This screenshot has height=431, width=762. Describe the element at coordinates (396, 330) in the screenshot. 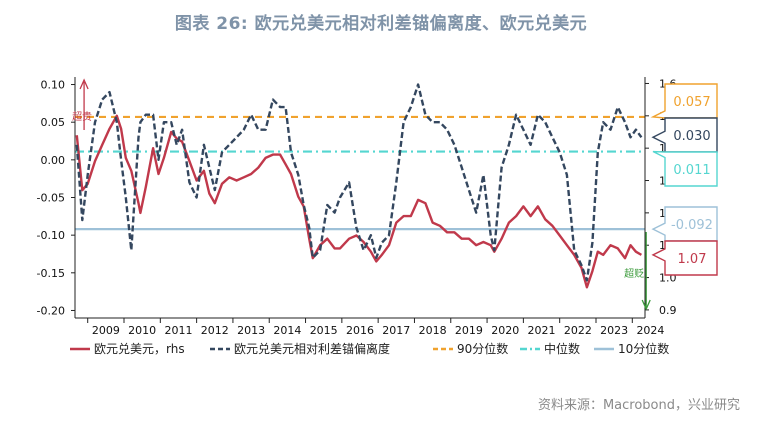

I see `x-tick-label: 2017` at that location.